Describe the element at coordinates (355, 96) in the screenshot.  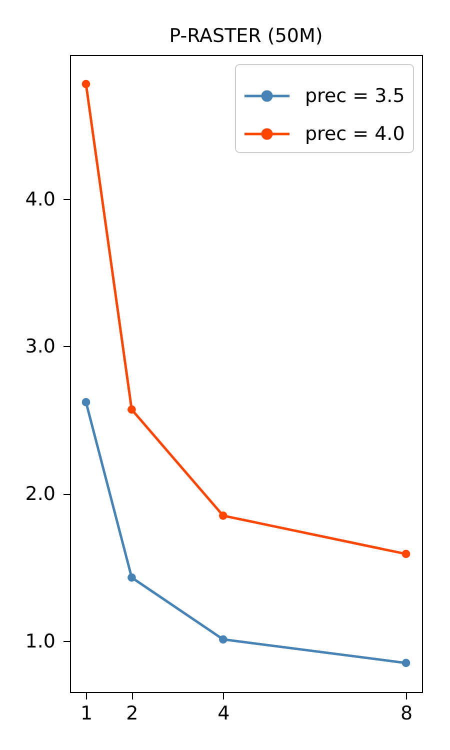
I see `legend-label: prec = 3.5` at that location.